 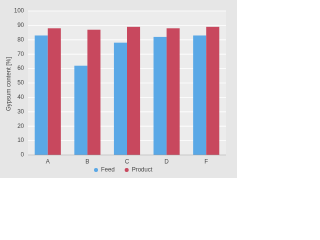 What do you see at coordinates (10, 84) in the screenshot?
I see `y-axis-label: Gypsum content [%]` at bounding box center [10, 84].